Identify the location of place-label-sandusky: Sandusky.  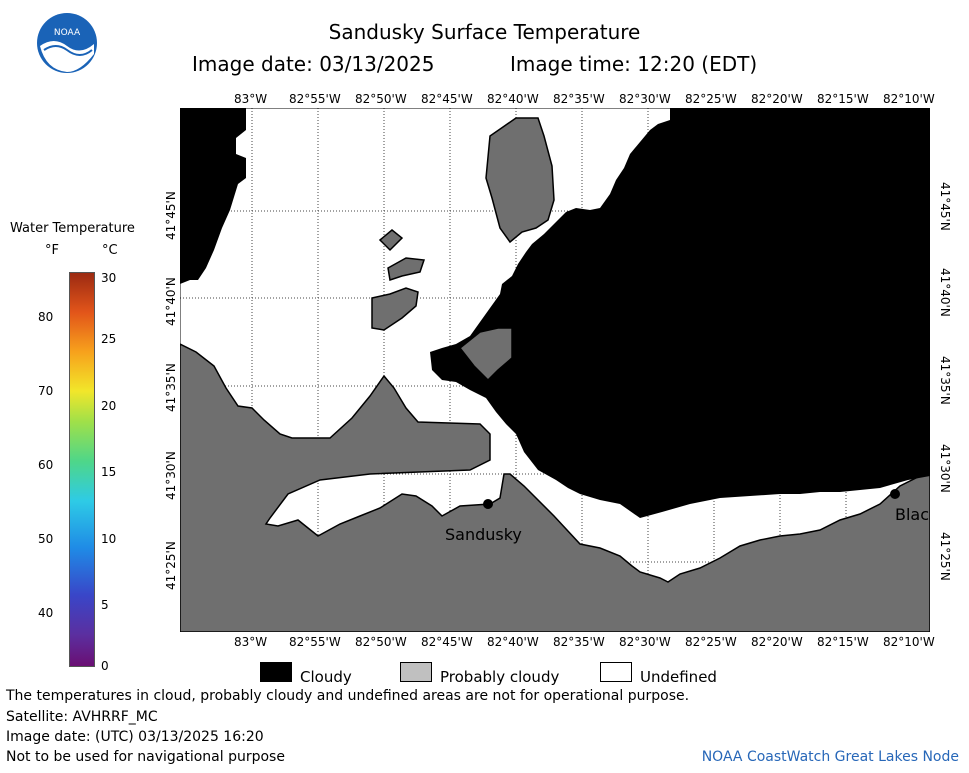
(483, 534).